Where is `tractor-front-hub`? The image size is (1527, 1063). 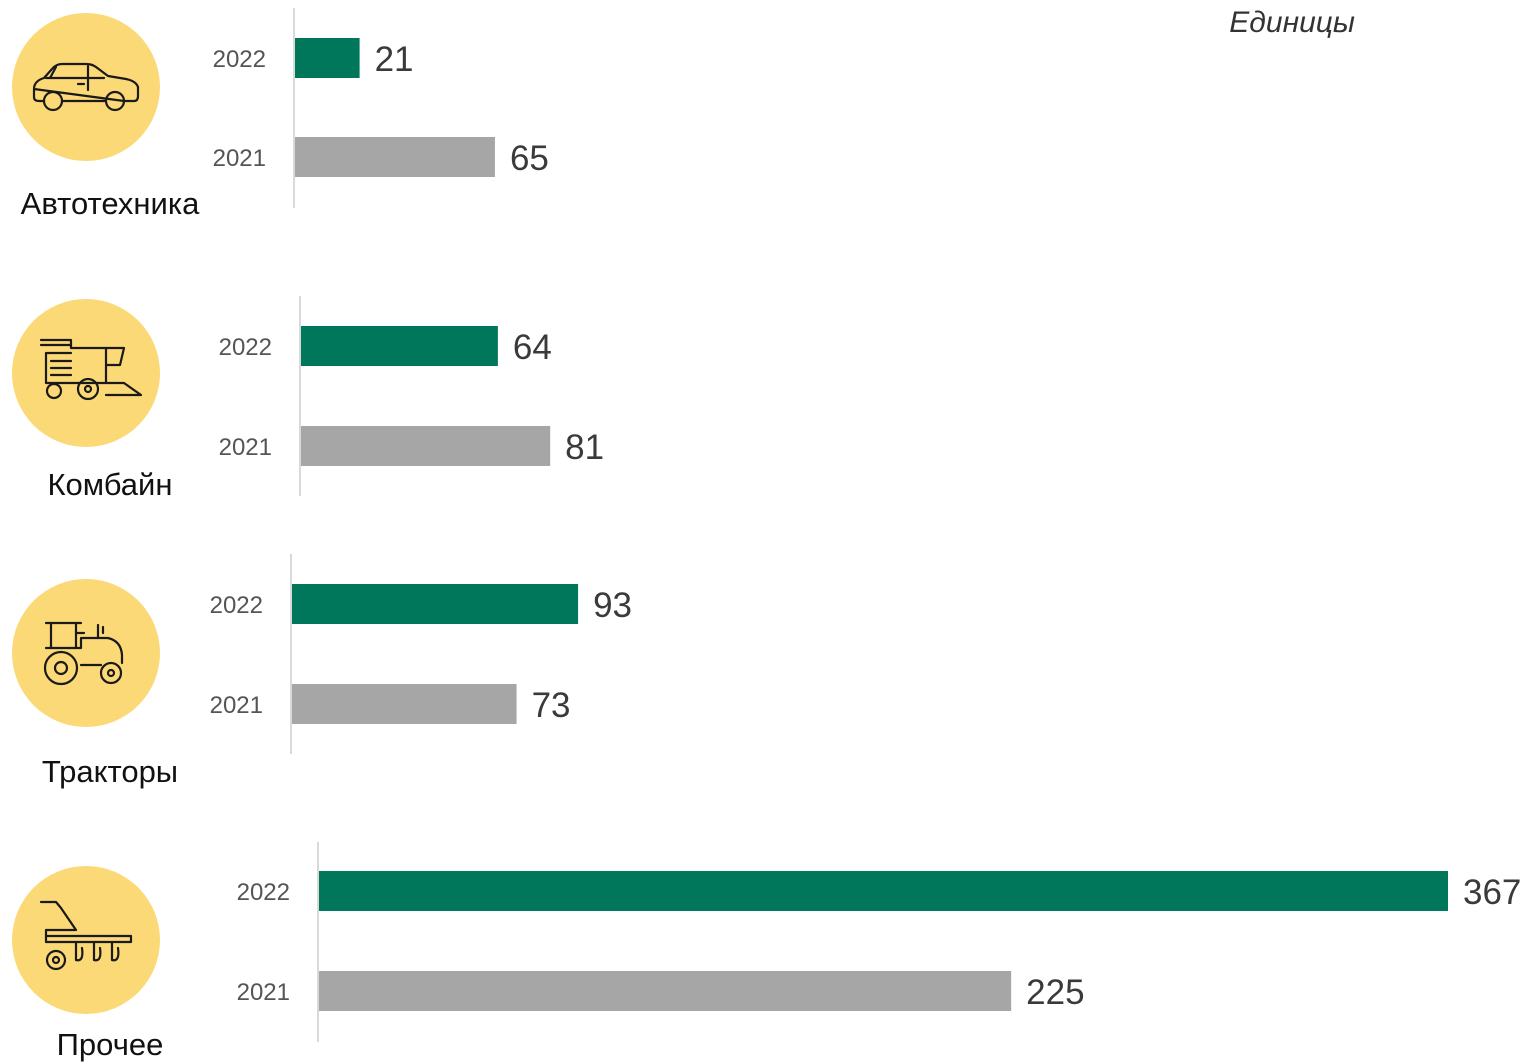
tractor-front-hub is located at coordinates (111, 673).